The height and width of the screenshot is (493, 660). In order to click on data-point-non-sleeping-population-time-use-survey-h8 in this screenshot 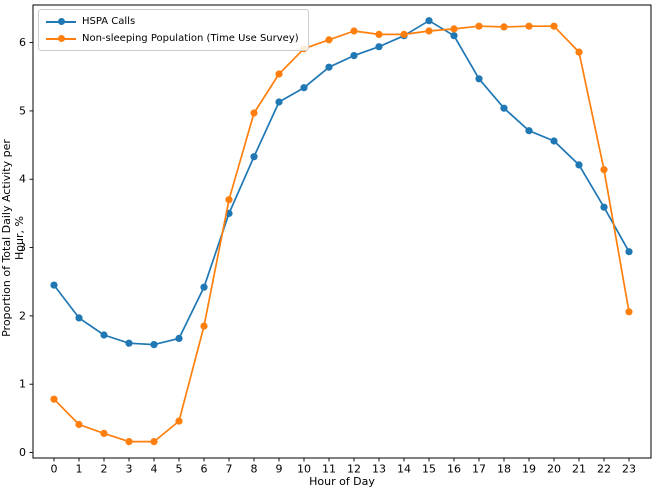, I will do `click(254, 113)`.